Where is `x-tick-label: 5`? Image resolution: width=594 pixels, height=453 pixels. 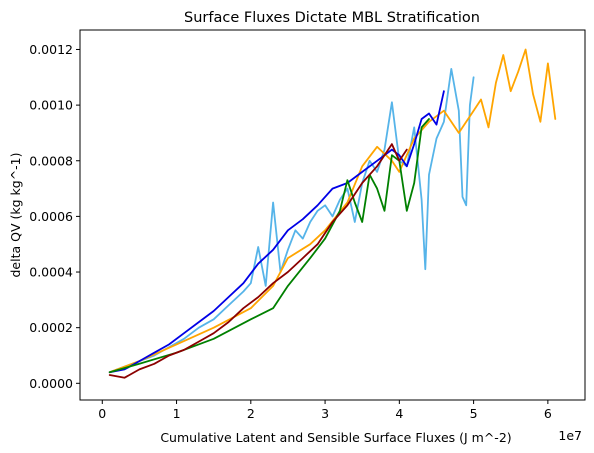
x-tick-label: 5 is located at coordinates (474, 413).